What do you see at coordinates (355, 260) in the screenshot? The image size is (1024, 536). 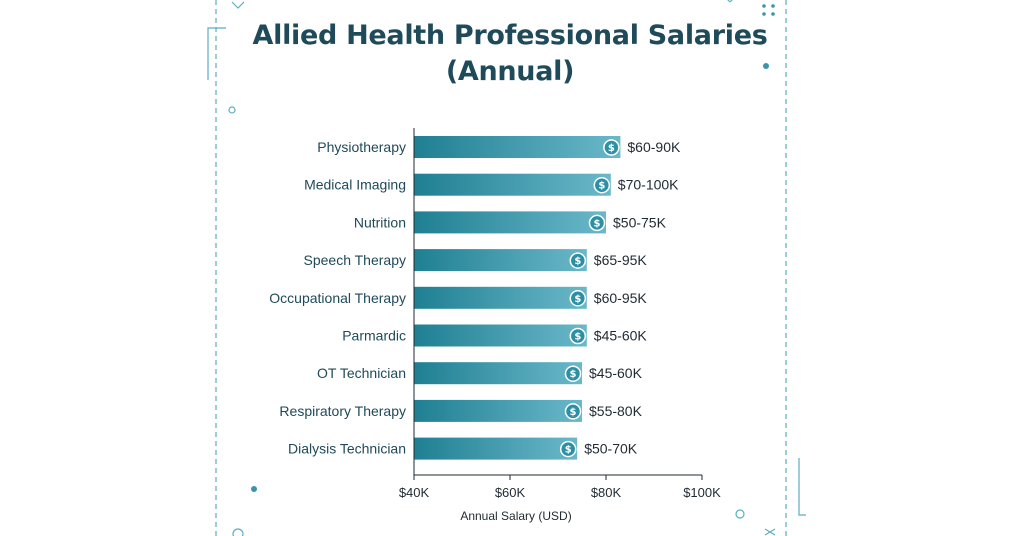 I see `category-label: Speech Therapy` at bounding box center [355, 260].